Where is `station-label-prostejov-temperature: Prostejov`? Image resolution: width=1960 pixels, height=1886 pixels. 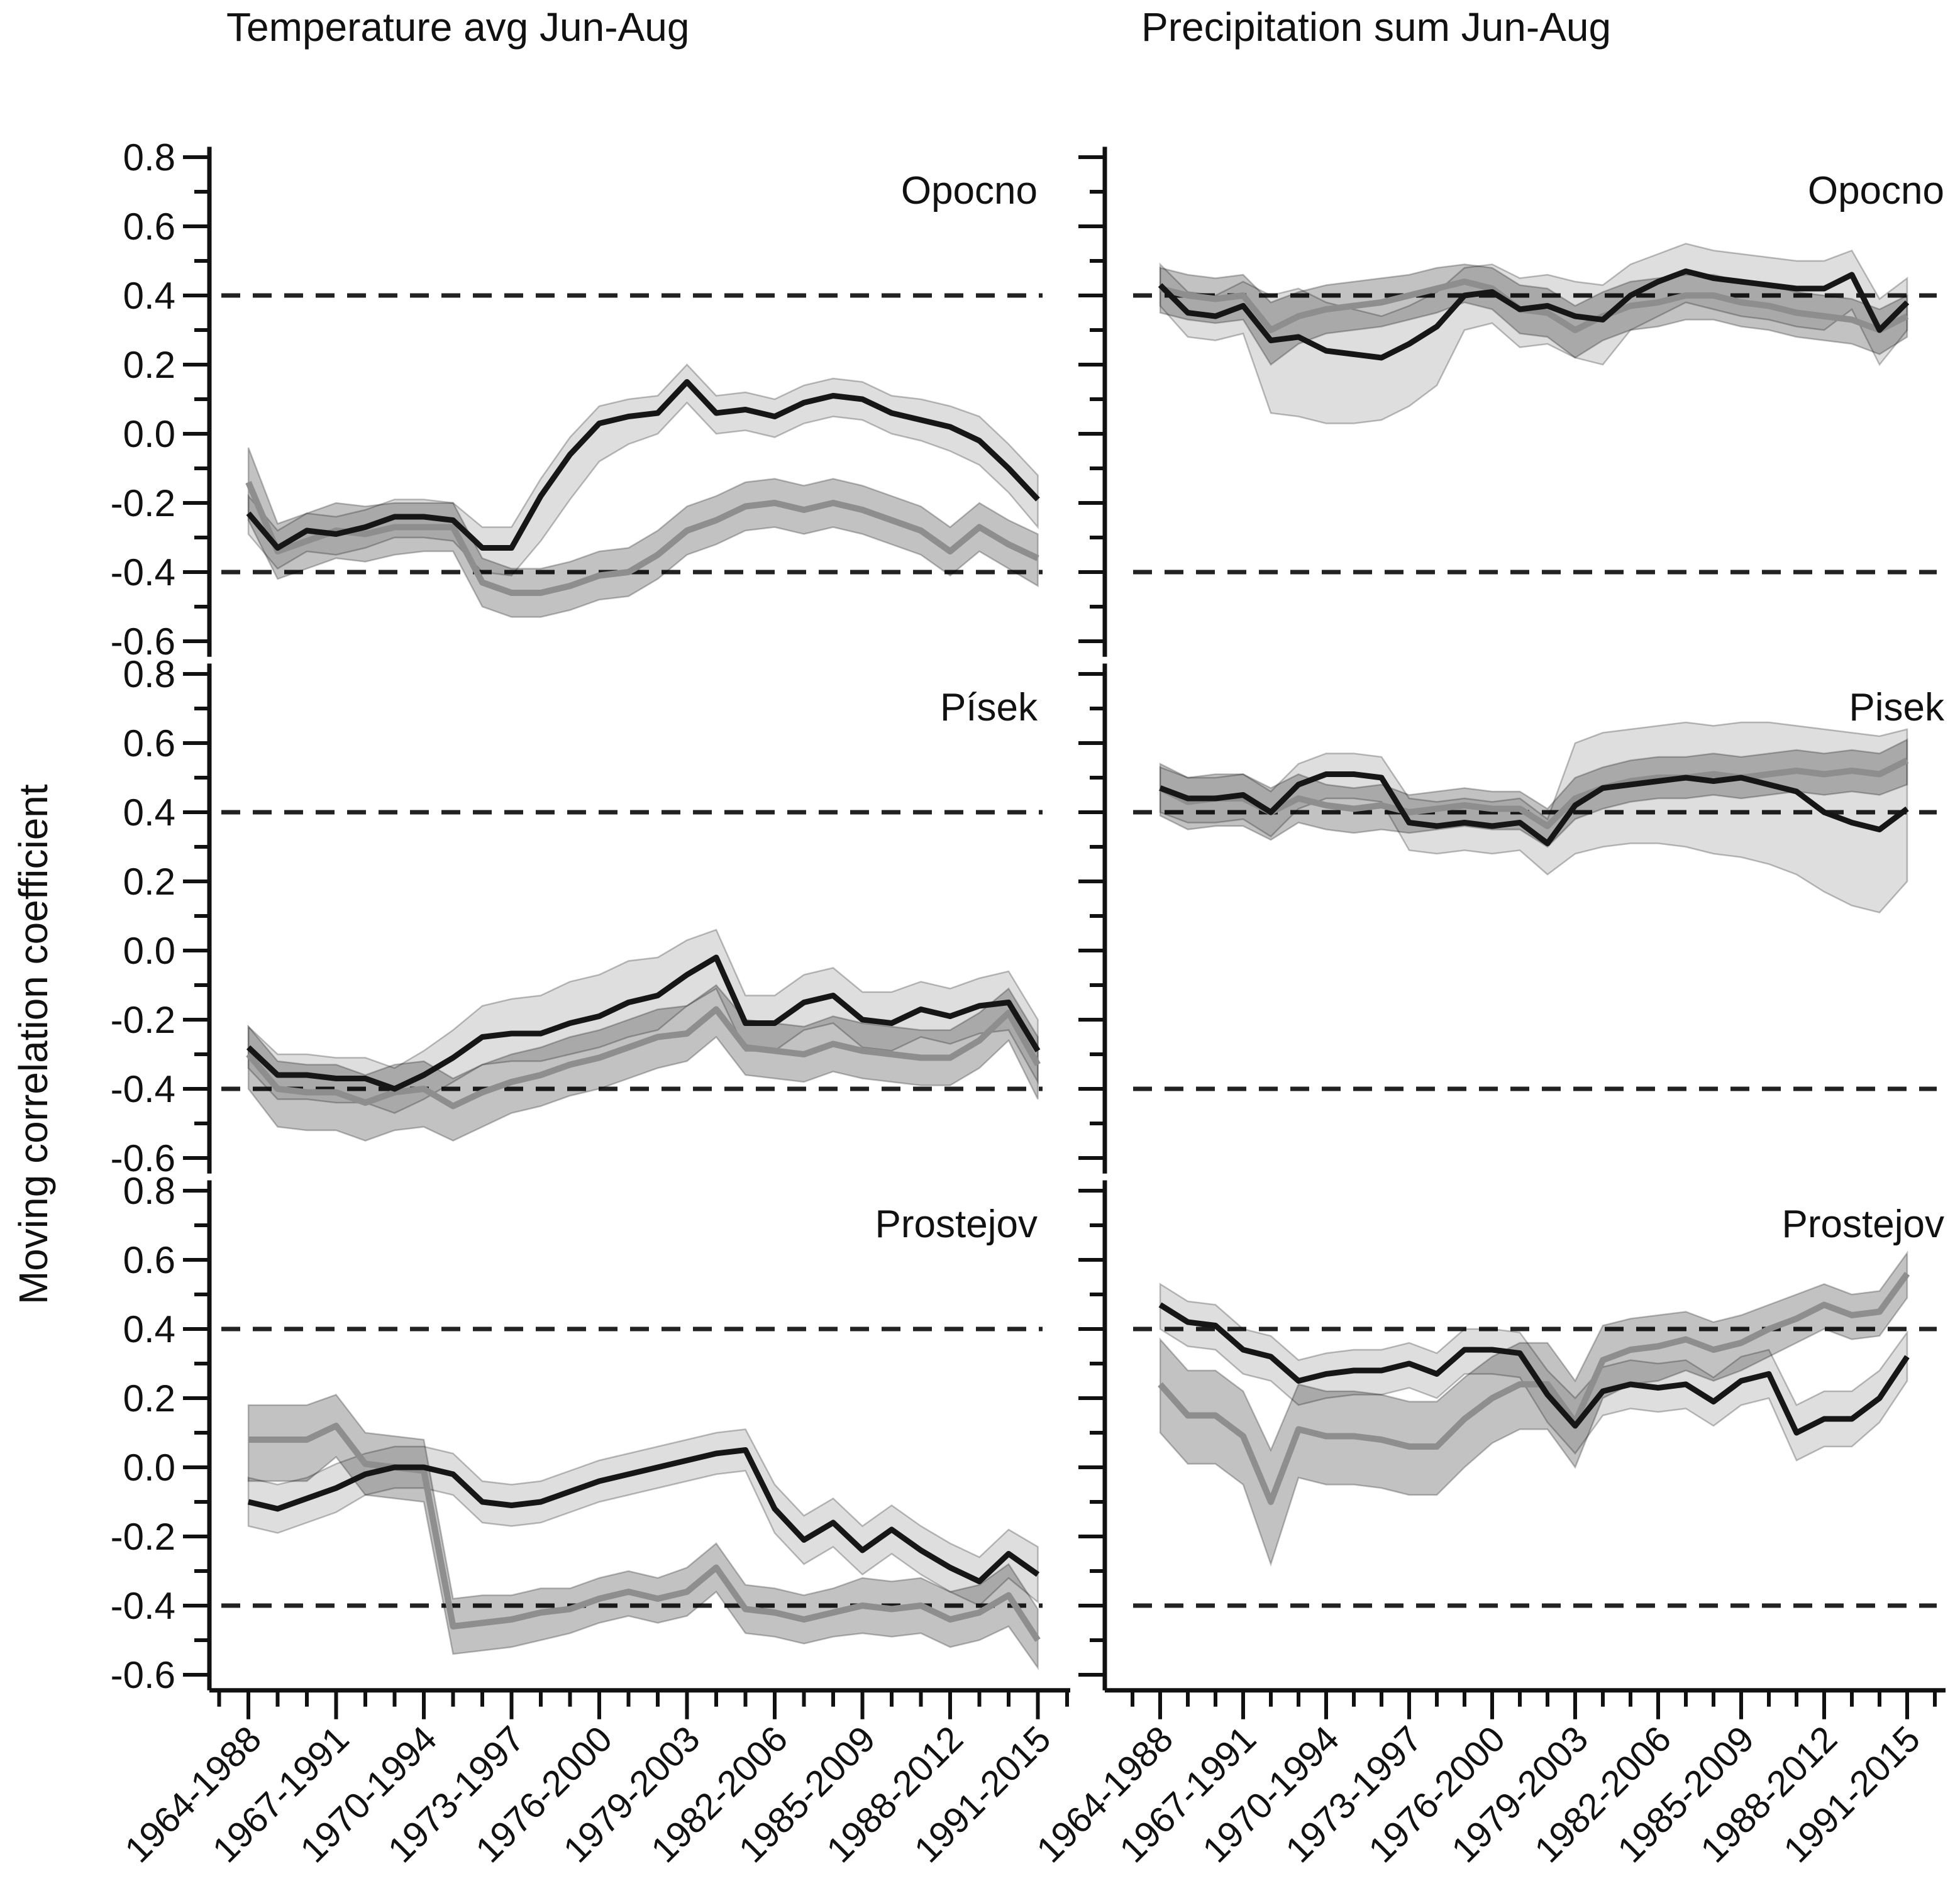
station-label-prostejov-temperature: Prostejov is located at coordinates (956, 1224).